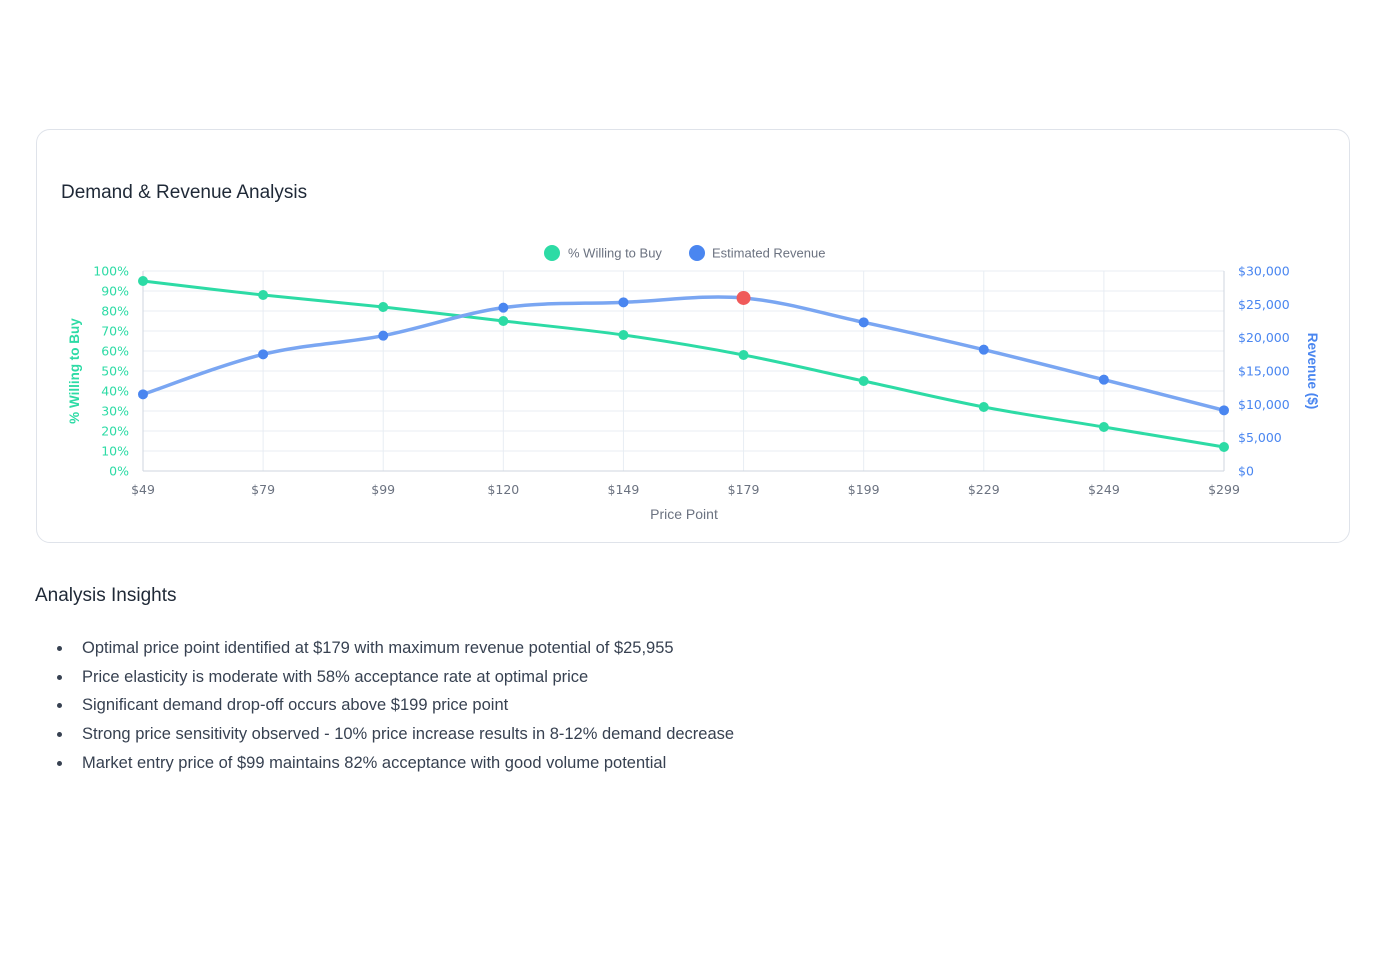 The image size is (1386, 956). I want to click on y-right-tick-label: $15,000, so click(1264, 371).